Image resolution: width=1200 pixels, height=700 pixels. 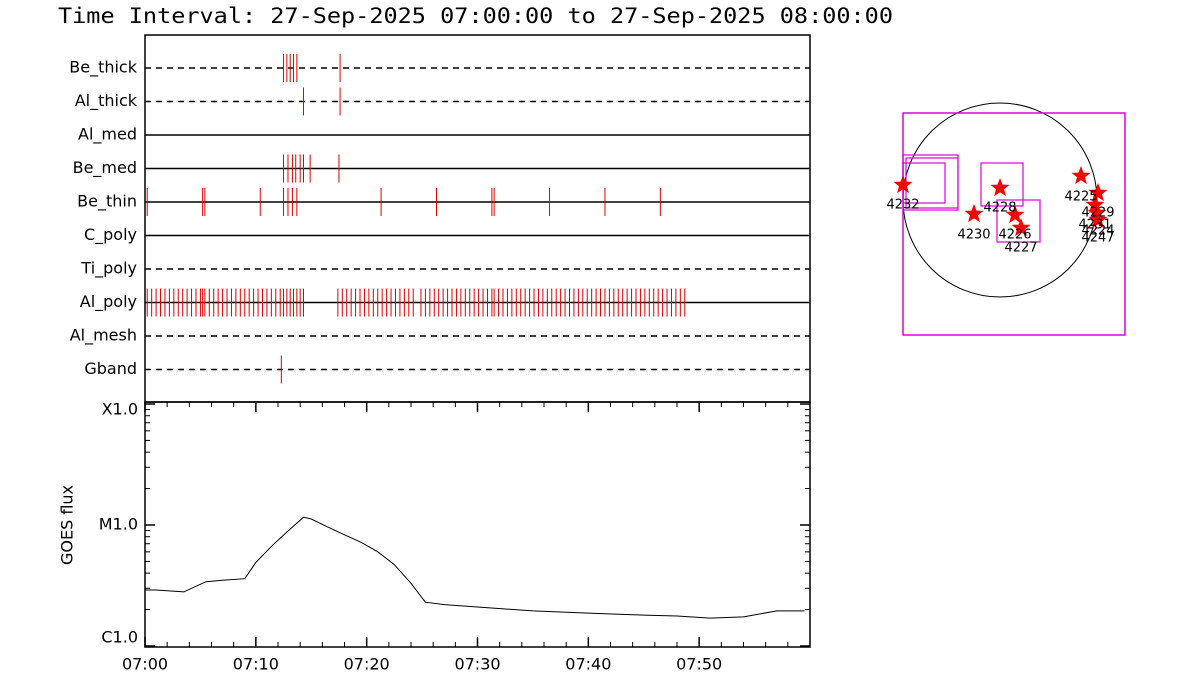 I want to click on row-label: Be_thick, so click(x=103, y=68).